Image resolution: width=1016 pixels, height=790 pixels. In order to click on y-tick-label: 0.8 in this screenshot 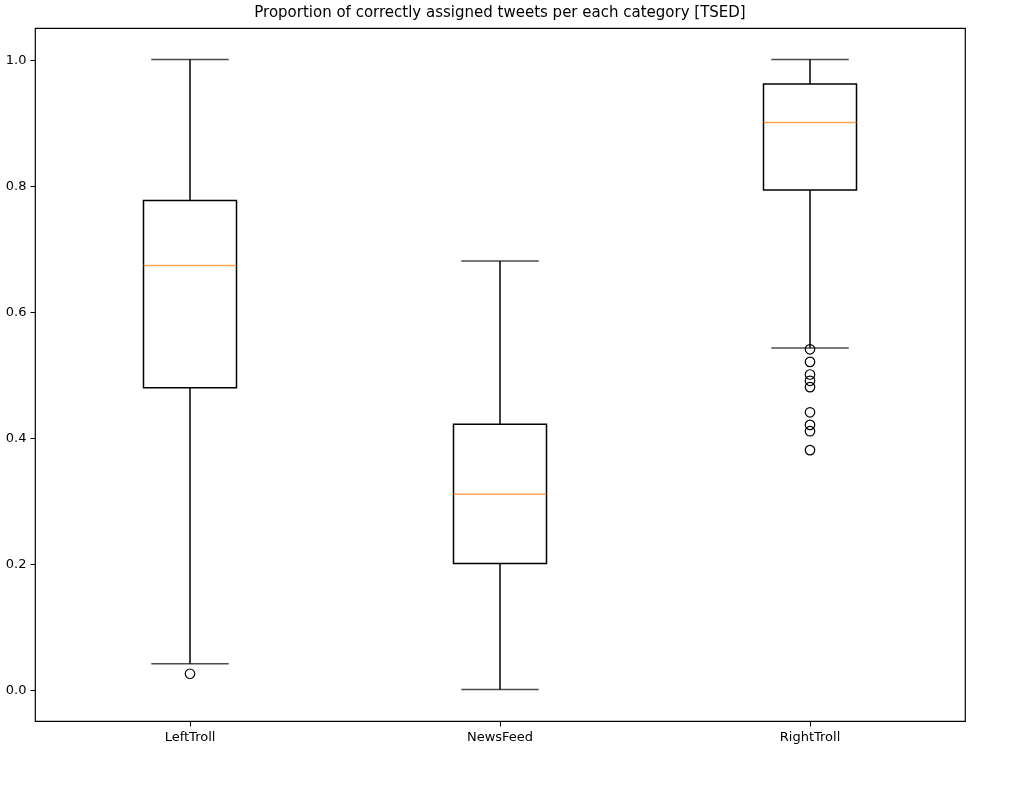, I will do `click(16, 185)`.